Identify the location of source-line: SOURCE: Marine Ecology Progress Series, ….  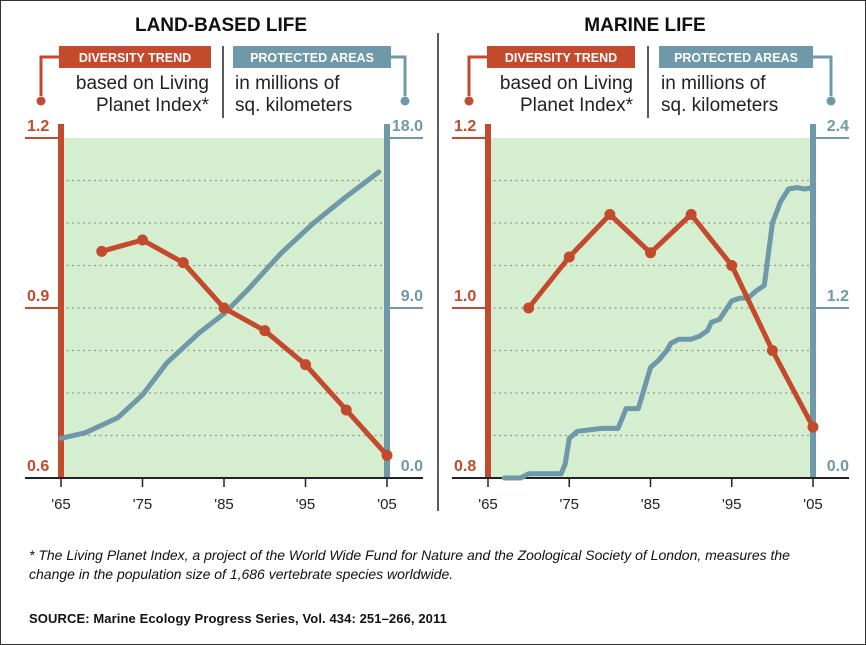
(238, 618).